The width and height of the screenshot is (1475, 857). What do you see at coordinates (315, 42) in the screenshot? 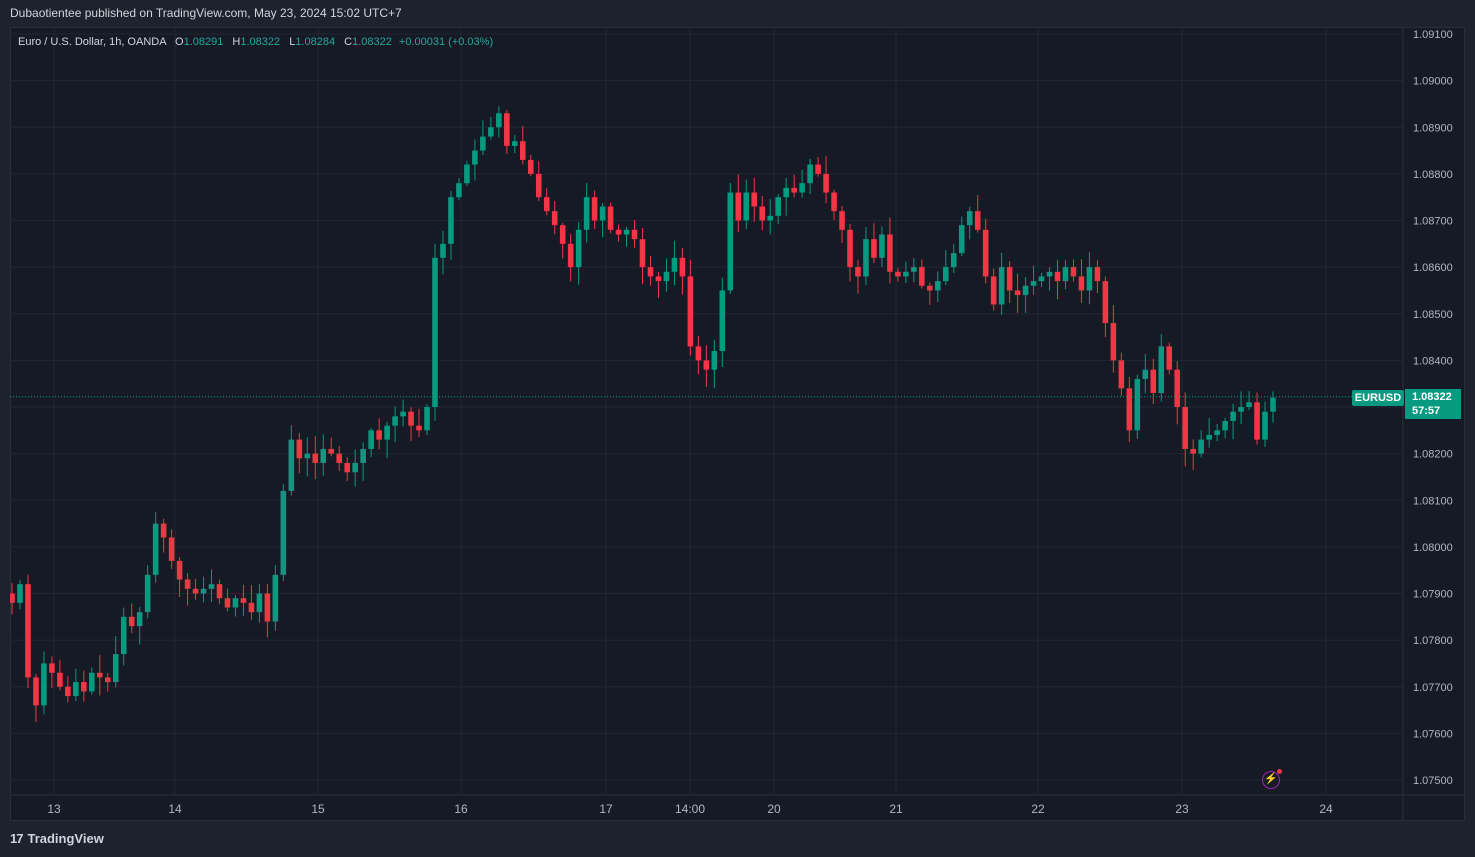
I see `legend-low: 1.08284` at bounding box center [315, 42].